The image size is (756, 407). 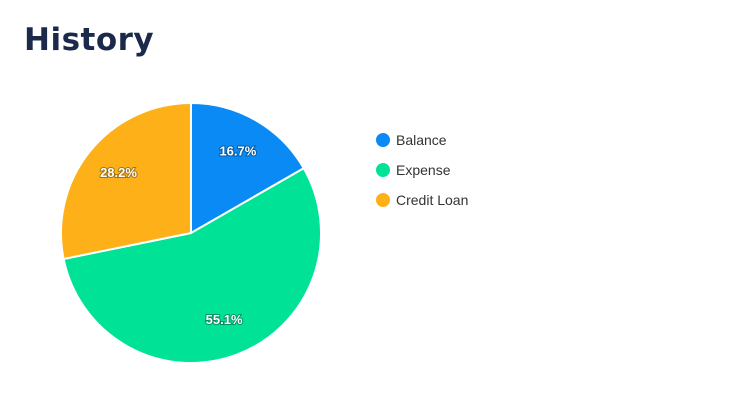 What do you see at coordinates (118, 172) in the screenshot?
I see `data-label-credit-loan: 28.2%` at bounding box center [118, 172].